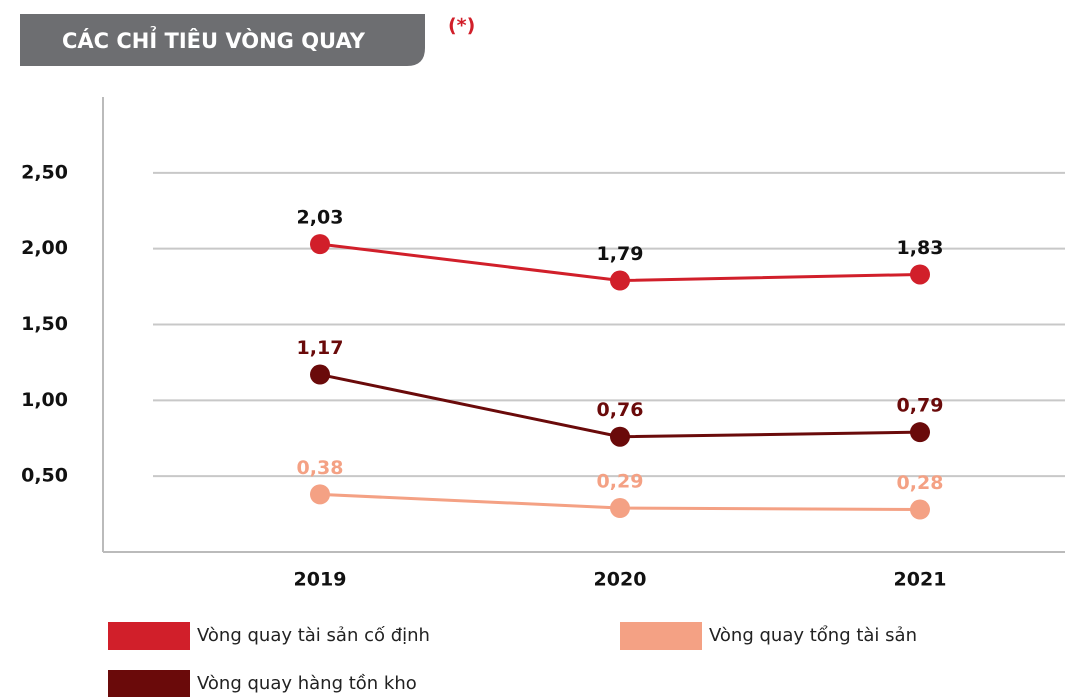 The height and width of the screenshot is (697, 1068). I want to click on x-tick-label: 2020, so click(620, 580).